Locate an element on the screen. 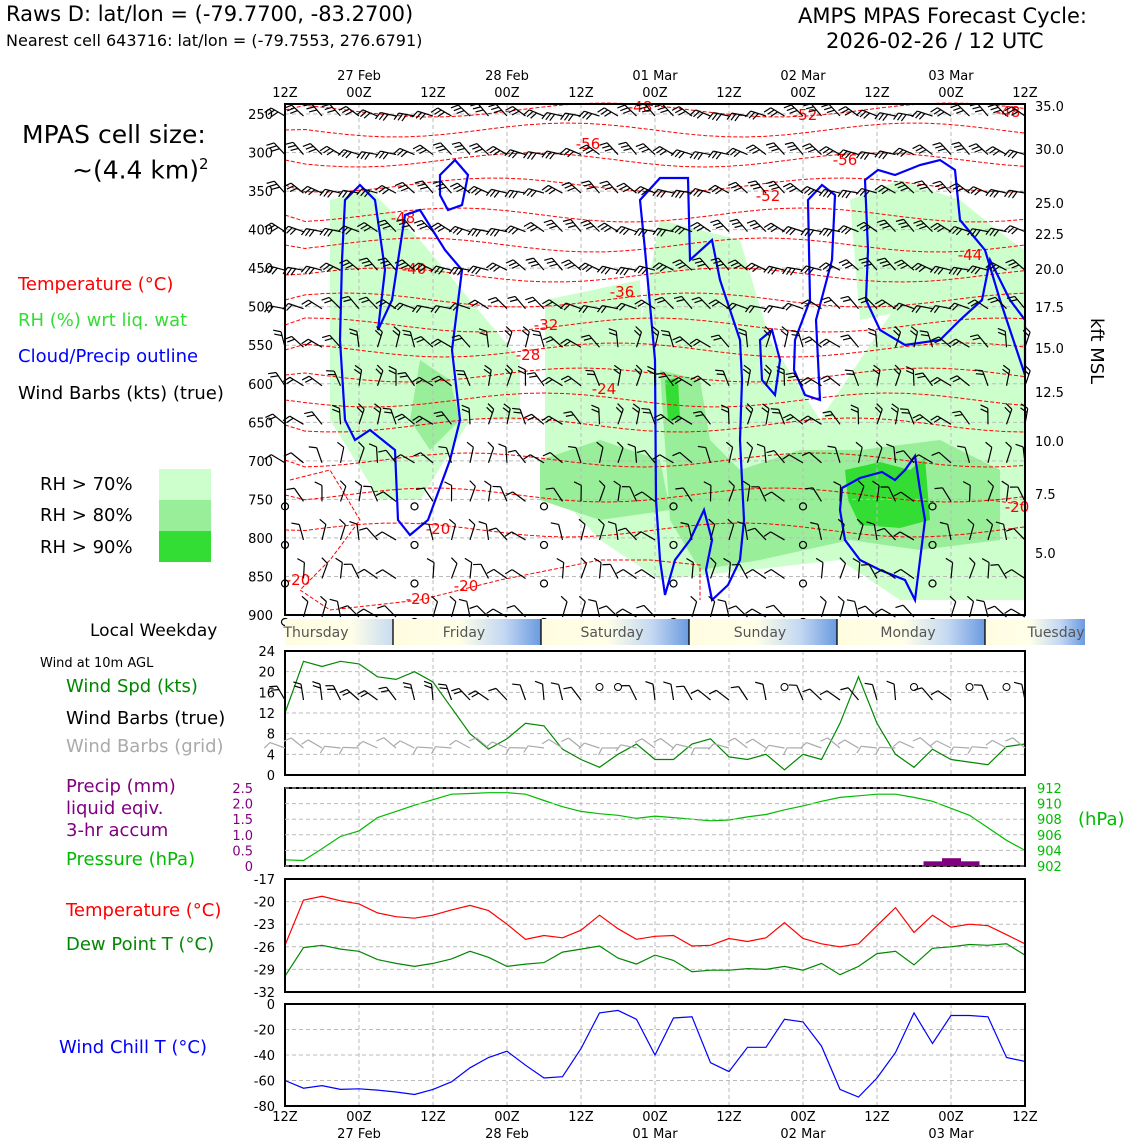  kft-tick-label: 35.0 is located at coordinates (1049, 107).